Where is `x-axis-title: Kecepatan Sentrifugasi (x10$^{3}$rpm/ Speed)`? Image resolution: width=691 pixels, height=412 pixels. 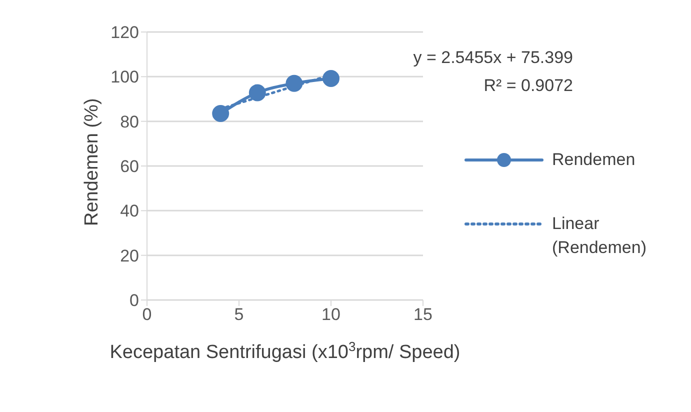 x-axis-title: Kecepatan Sentrifugasi (x10$^{3}$rpm/ Speed) is located at coordinates (285, 350).